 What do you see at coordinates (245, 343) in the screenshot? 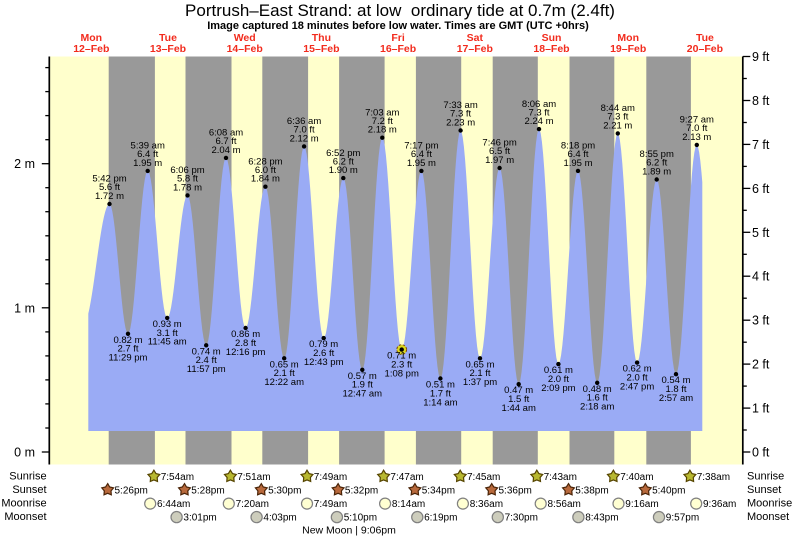
I see `svg-text: 2.8 ft` at bounding box center [245, 343].